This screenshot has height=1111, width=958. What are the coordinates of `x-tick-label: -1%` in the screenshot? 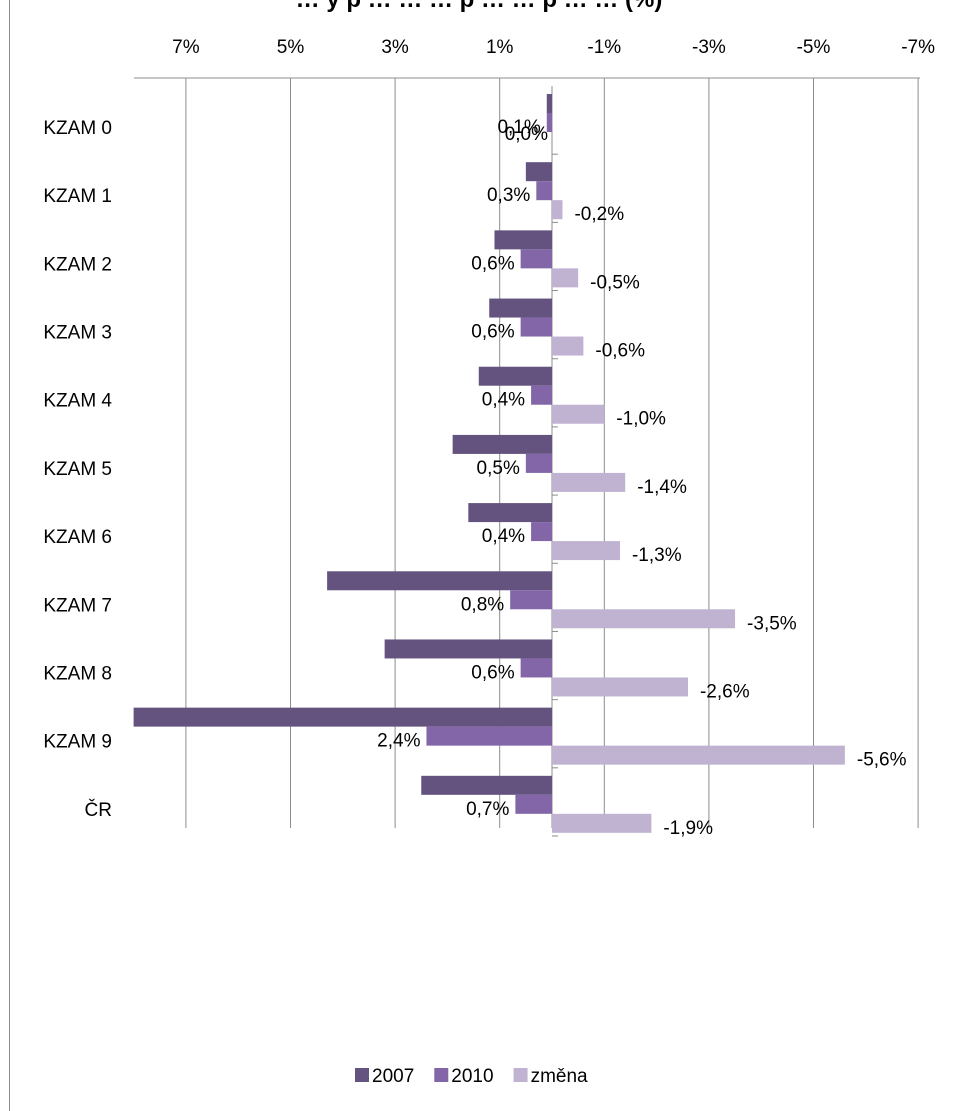 It's located at (604, 47).